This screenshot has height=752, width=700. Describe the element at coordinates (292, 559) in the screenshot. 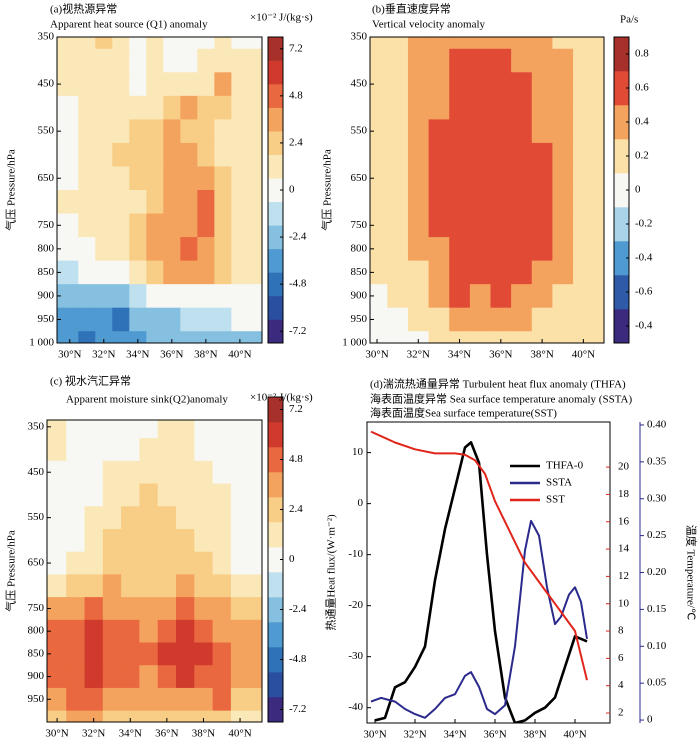

I see `colorbar-tick-label: 0` at that location.